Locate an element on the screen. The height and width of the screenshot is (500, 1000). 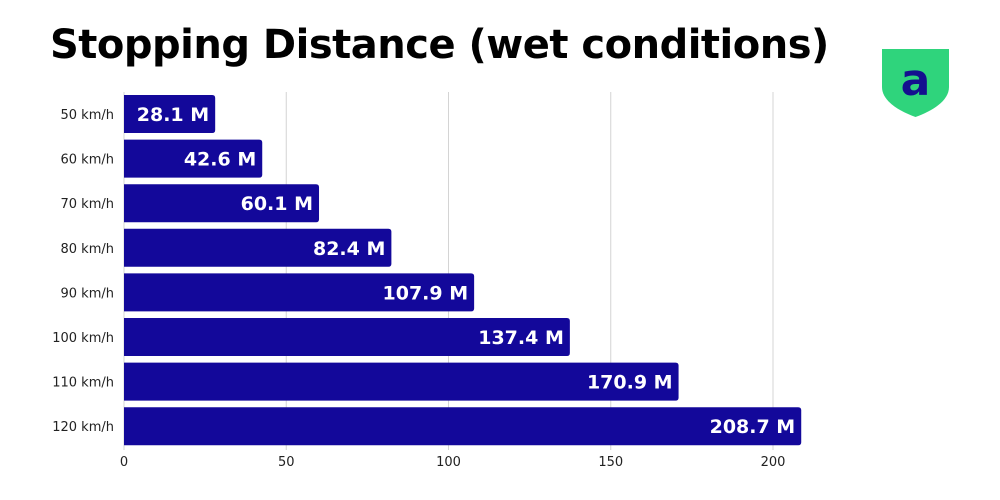
x-tick-label: 0 is located at coordinates (124, 462).